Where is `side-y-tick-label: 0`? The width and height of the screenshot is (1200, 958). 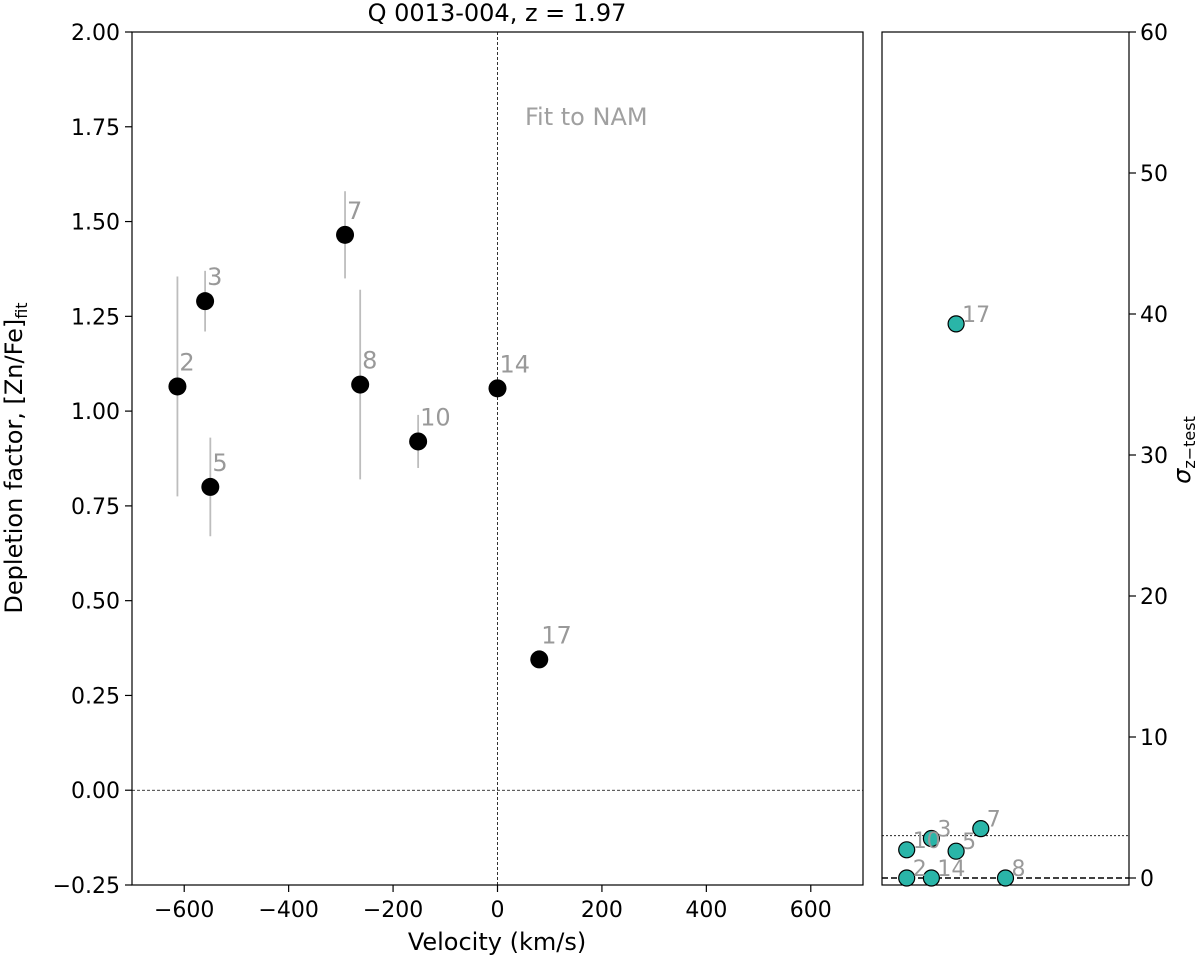
side-y-tick-label: 0 is located at coordinates (1147, 879).